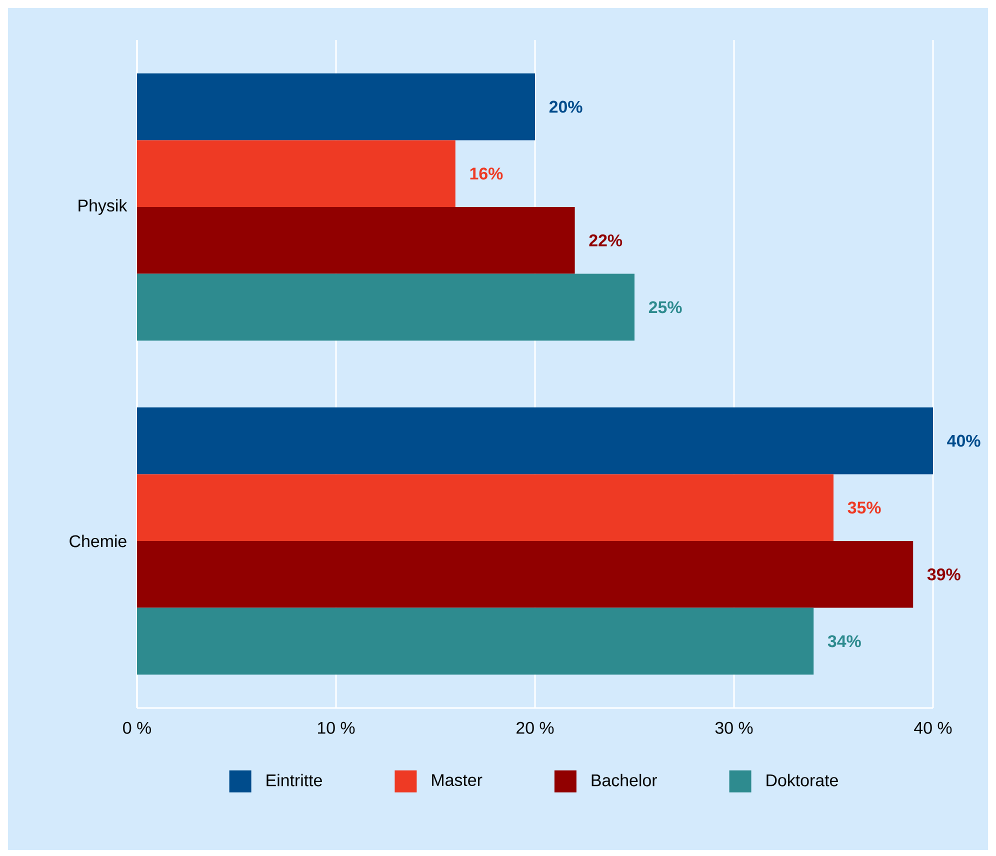 This screenshot has width=996, height=856. What do you see at coordinates (486, 174) in the screenshot?
I see `data-label: 16%` at bounding box center [486, 174].